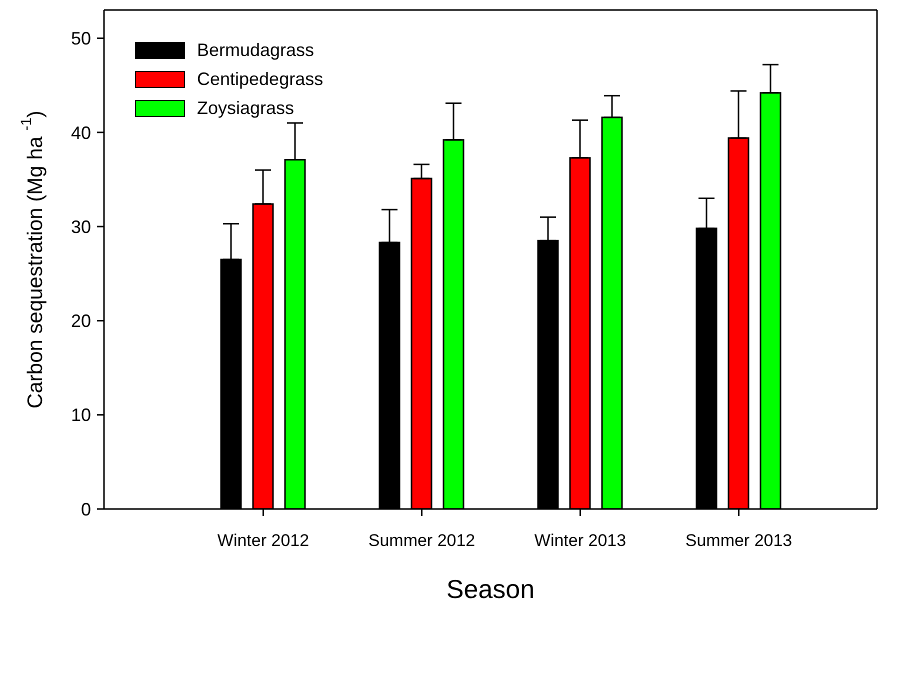 The height and width of the screenshot is (698, 898). Describe the element at coordinates (80, 321) in the screenshot. I see `y-tick-label: 20` at that location.